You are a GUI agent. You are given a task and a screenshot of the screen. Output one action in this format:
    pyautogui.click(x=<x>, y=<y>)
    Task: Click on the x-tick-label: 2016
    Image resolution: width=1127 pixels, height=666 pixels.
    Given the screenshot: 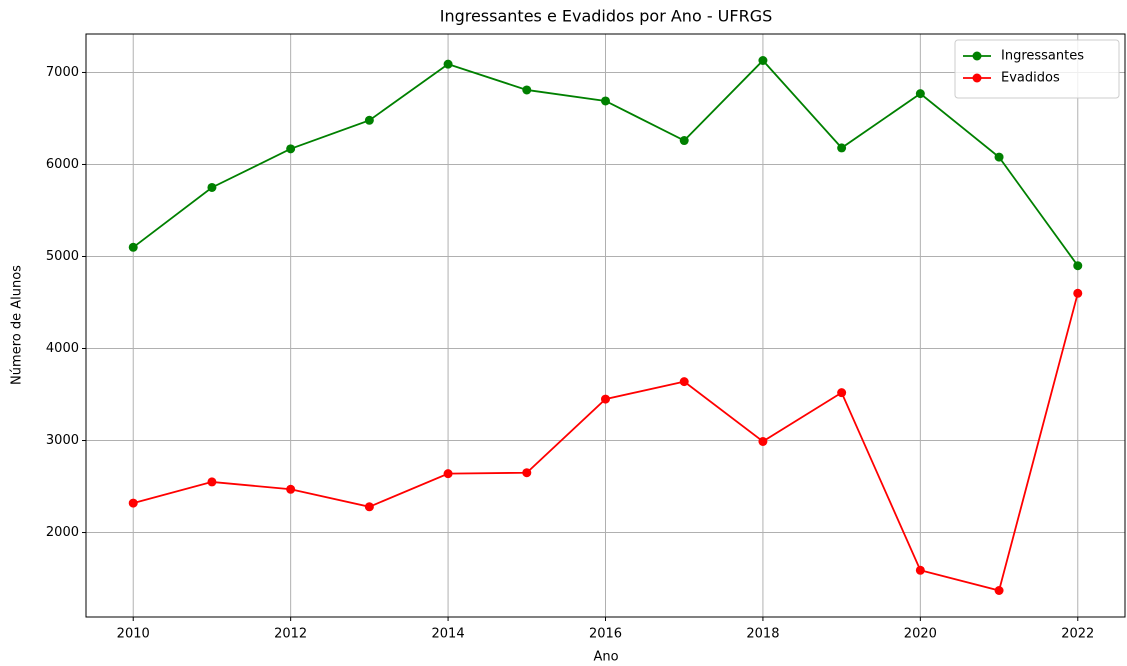 What is the action you would take?
    pyautogui.click(x=605, y=634)
    